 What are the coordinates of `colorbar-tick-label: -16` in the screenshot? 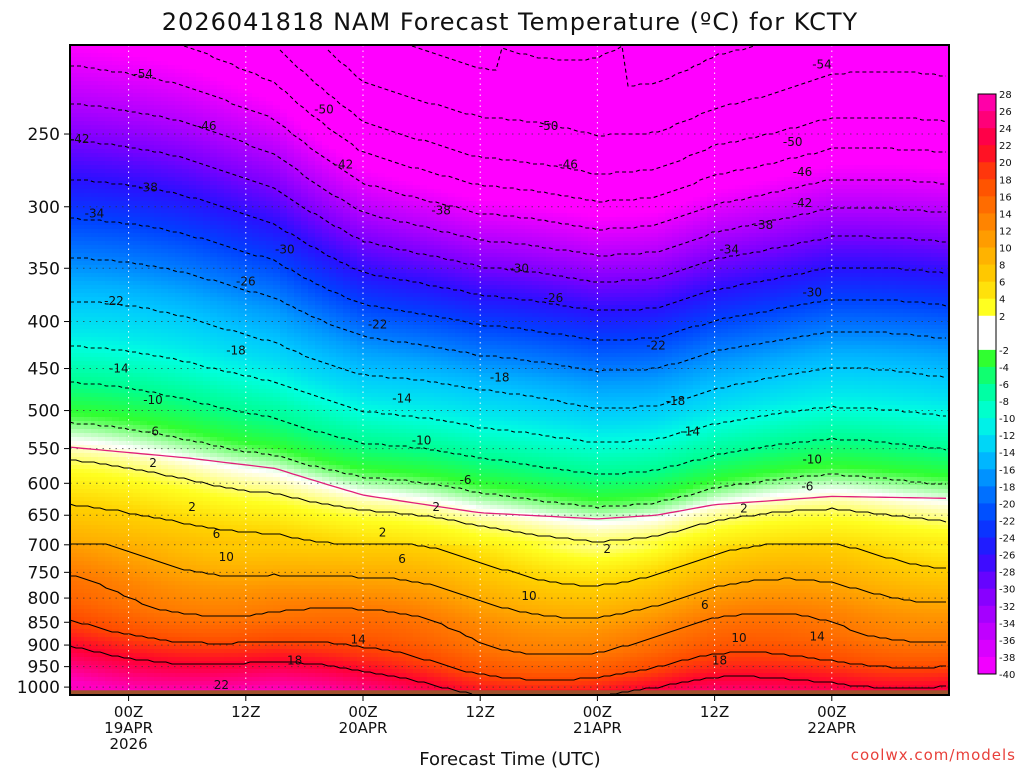 It's located at (1007, 470).